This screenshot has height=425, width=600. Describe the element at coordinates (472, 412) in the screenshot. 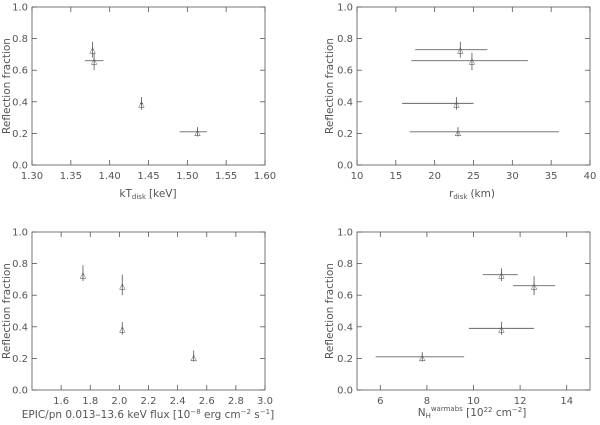

I see `x-axis-label: NHwarmabs [1022 cm−2]` at that location.